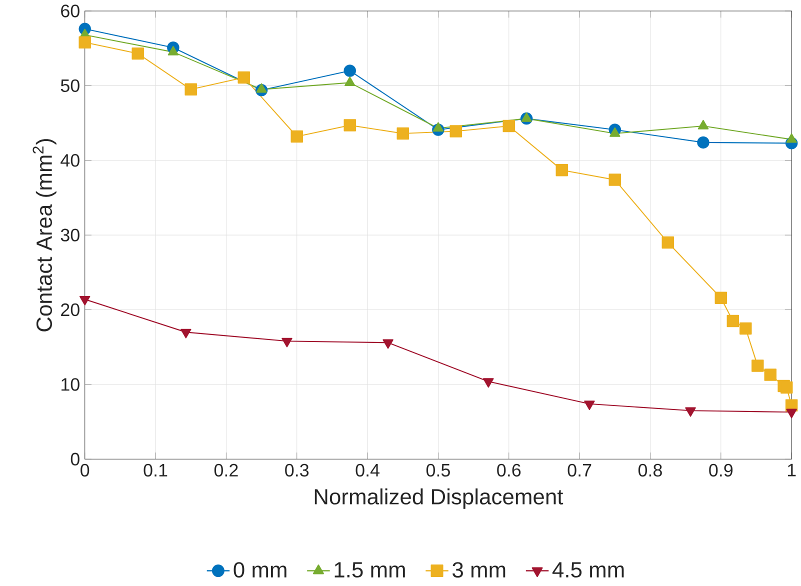 The image size is (801, 586). What do you see at coordinates (70, 160) in the screenshot?
I see `y-tick-label: 40` at bounding box center [70, 160].